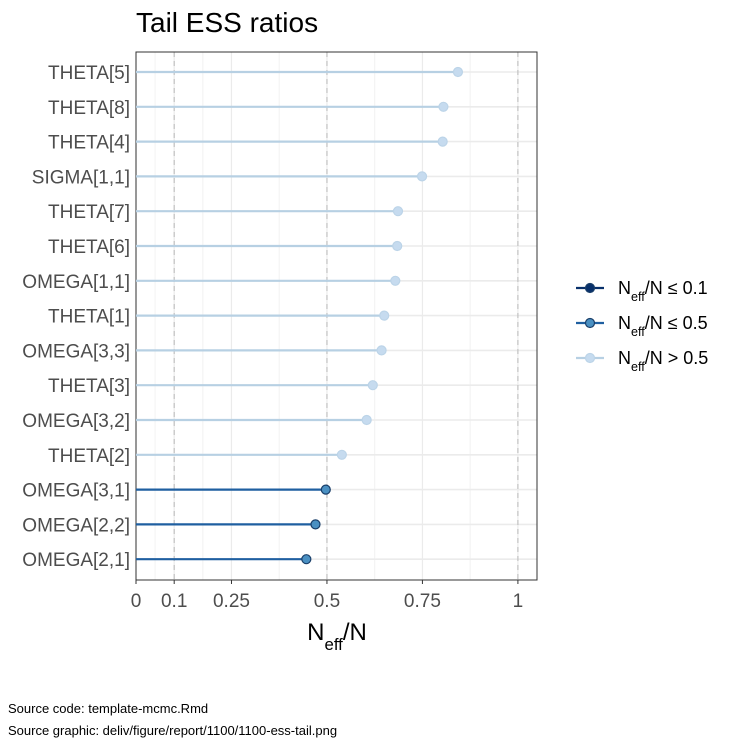 This screenshot has width=750, height=750. Describe the element at coordinates (89, 108) in the screenshot. I see `y-axis-label: THETA[8]` at that location.